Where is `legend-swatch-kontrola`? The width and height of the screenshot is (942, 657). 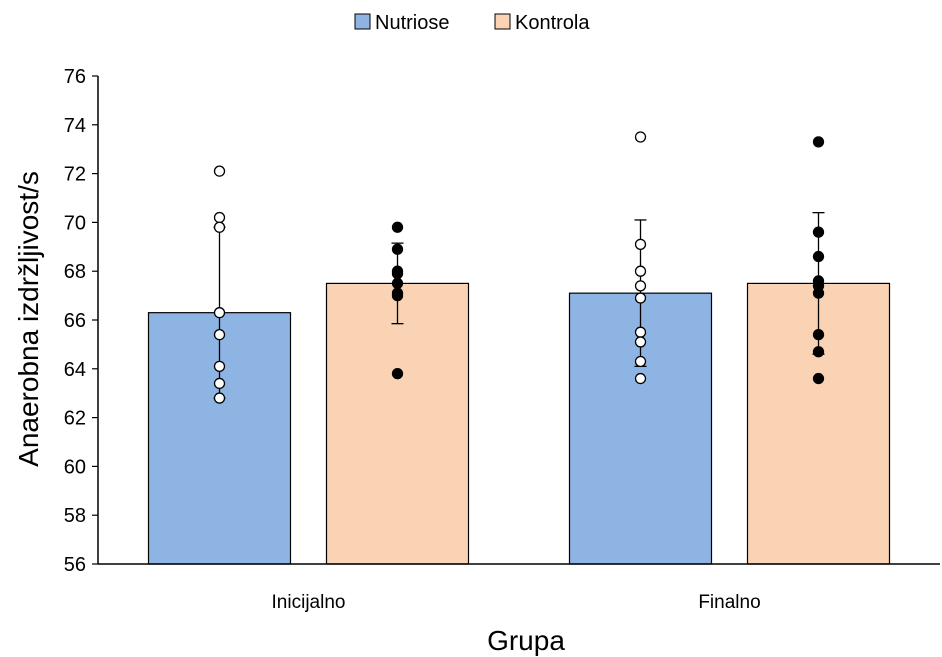 legend-swatch-kontrola is located at coordinates (502, 21).